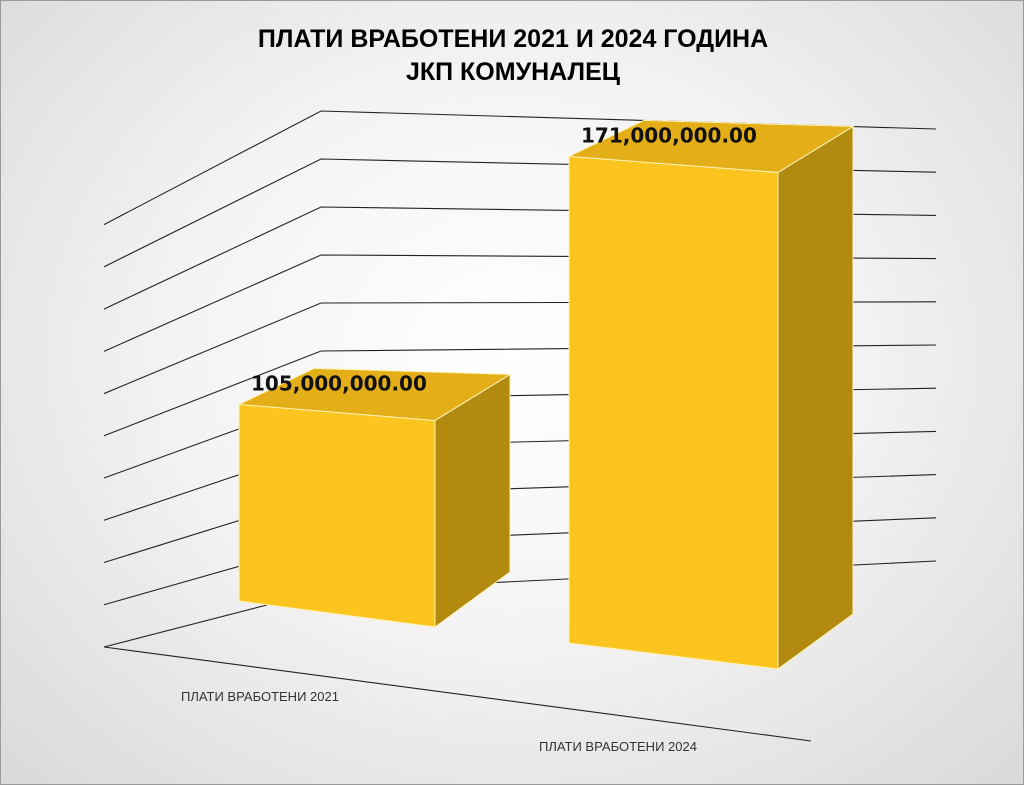 The width and height of the screenshot is (1024, 785). Describe the element at coordinates (339, 383) in the screenshot. I see `data-label: 105,000,000.00` at that location.